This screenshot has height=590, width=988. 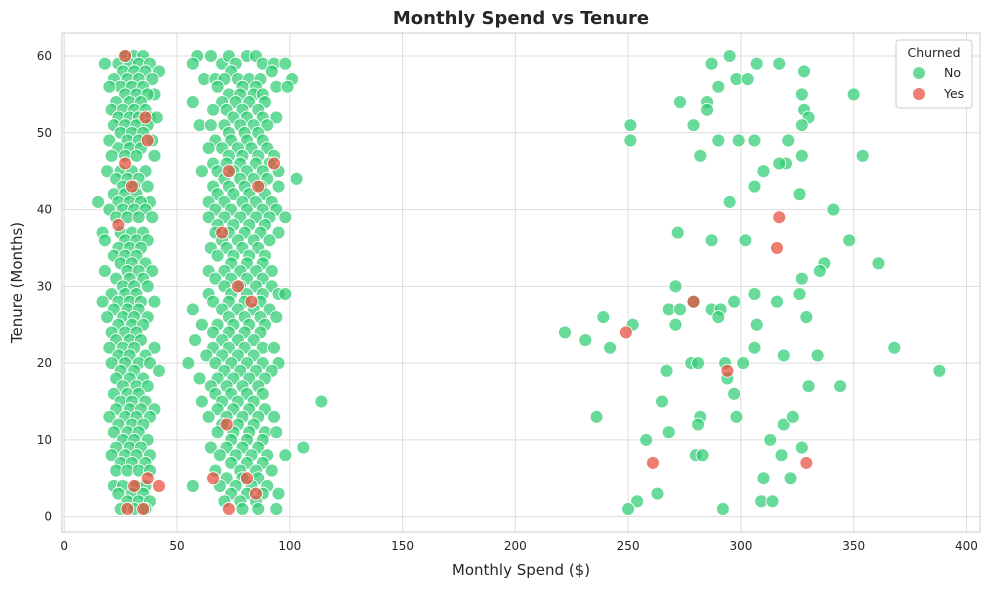 What do you see at coordinates (44, 363) in the screenshot?
I see `y-tick-label: 20` at bounding box center [44, 363].